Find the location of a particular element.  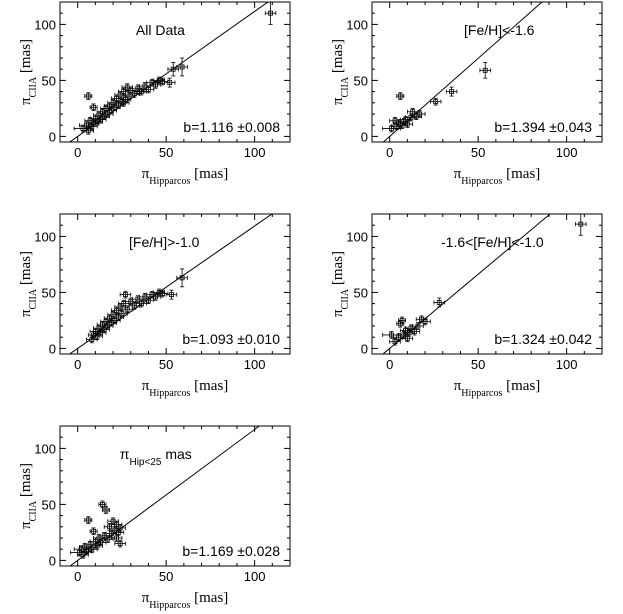

panel-label: [Fe/H]>-1.0 is located at coordinates (164, 242).